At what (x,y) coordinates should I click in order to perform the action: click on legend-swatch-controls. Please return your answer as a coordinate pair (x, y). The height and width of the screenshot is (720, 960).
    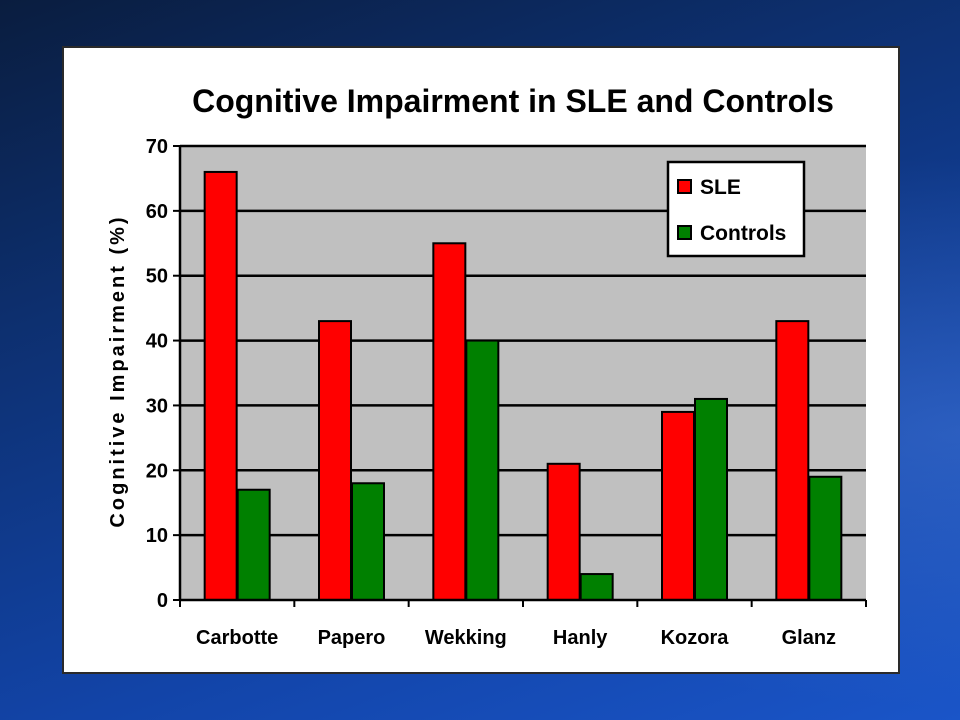
    Looking at the image, I should click on (684, 232).